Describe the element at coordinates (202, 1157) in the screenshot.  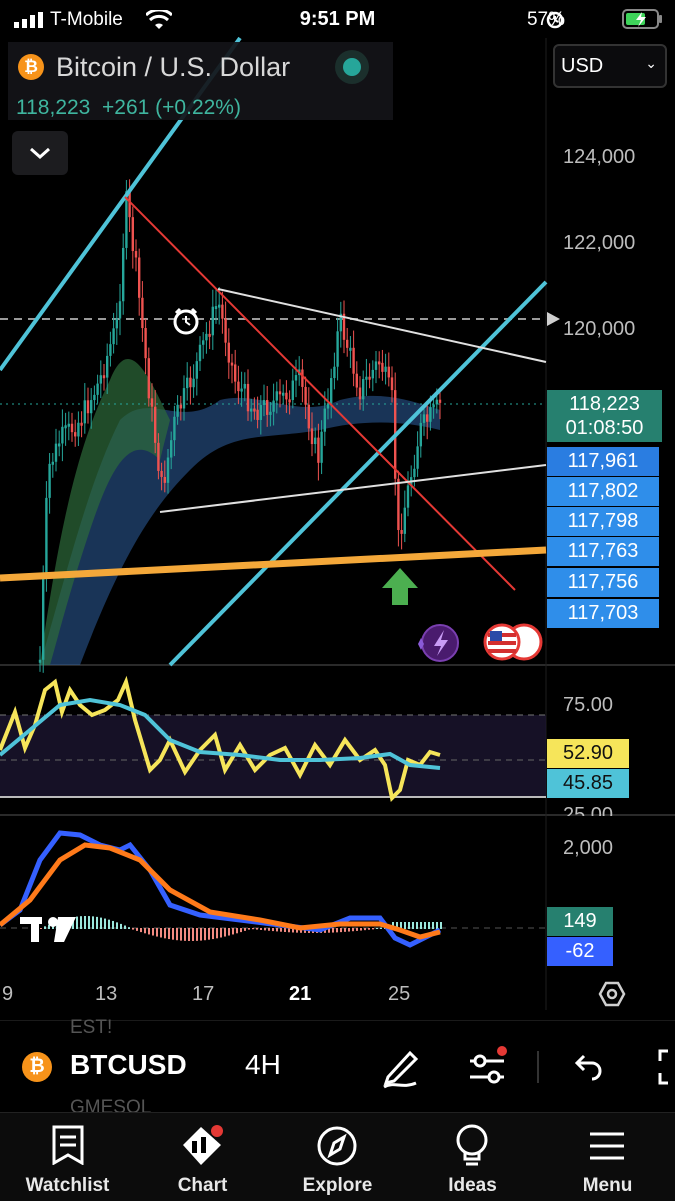
I see `tab-chart: Chart` at that location.